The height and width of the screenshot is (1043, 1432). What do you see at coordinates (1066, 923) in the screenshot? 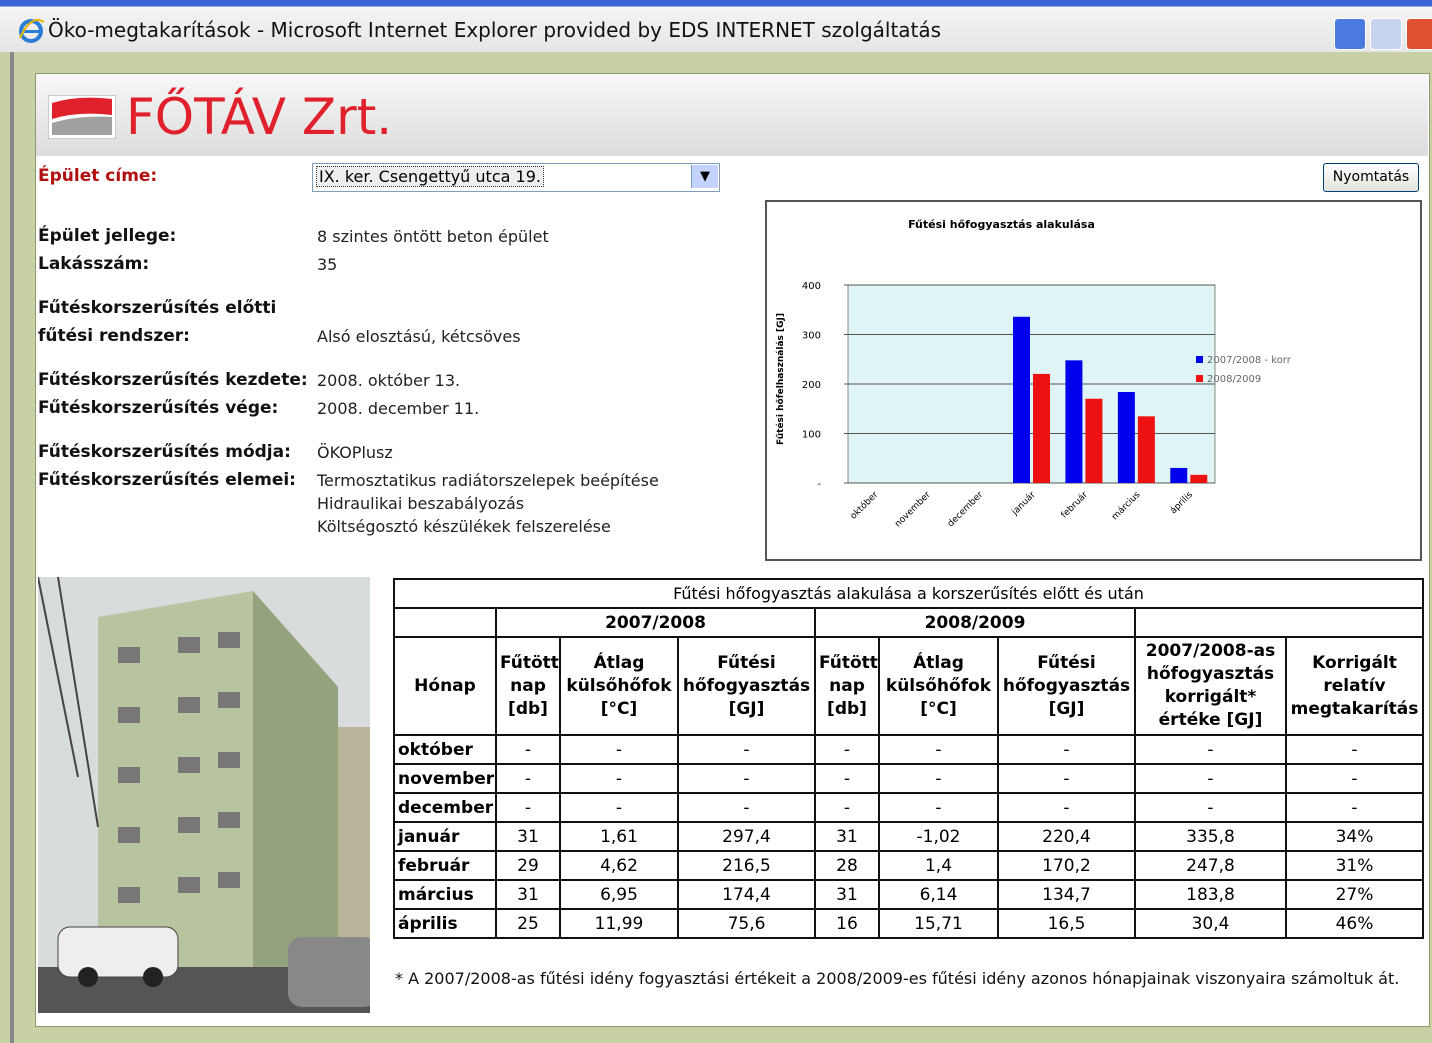
I see `value-cell: 16,5` at bounding box center [1066, 923].